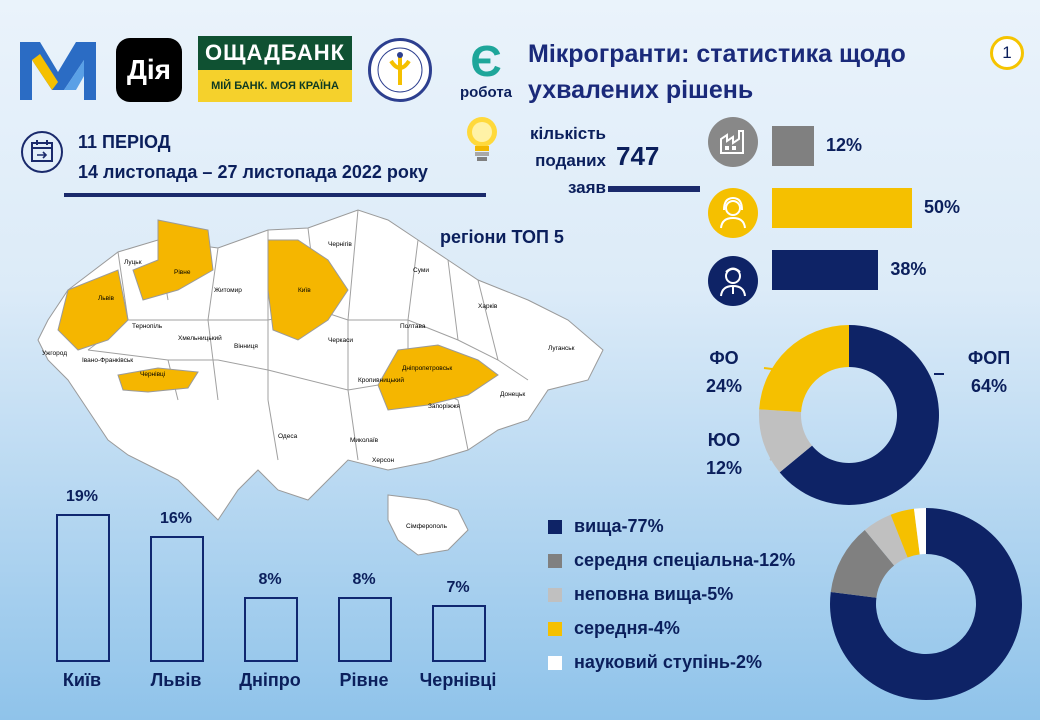  Describe the element at coordinates (275, 86) in the screenshot. I see `oshchadbank-slogan: МІЙ БАНК. МОЯ КРАЇНА` at that location.